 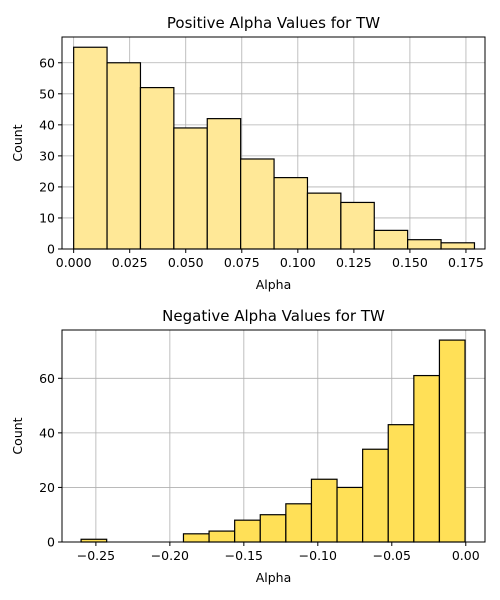 I want to click on chart-title: Positive Alpha Values for TW, so click(x=273, y=23).